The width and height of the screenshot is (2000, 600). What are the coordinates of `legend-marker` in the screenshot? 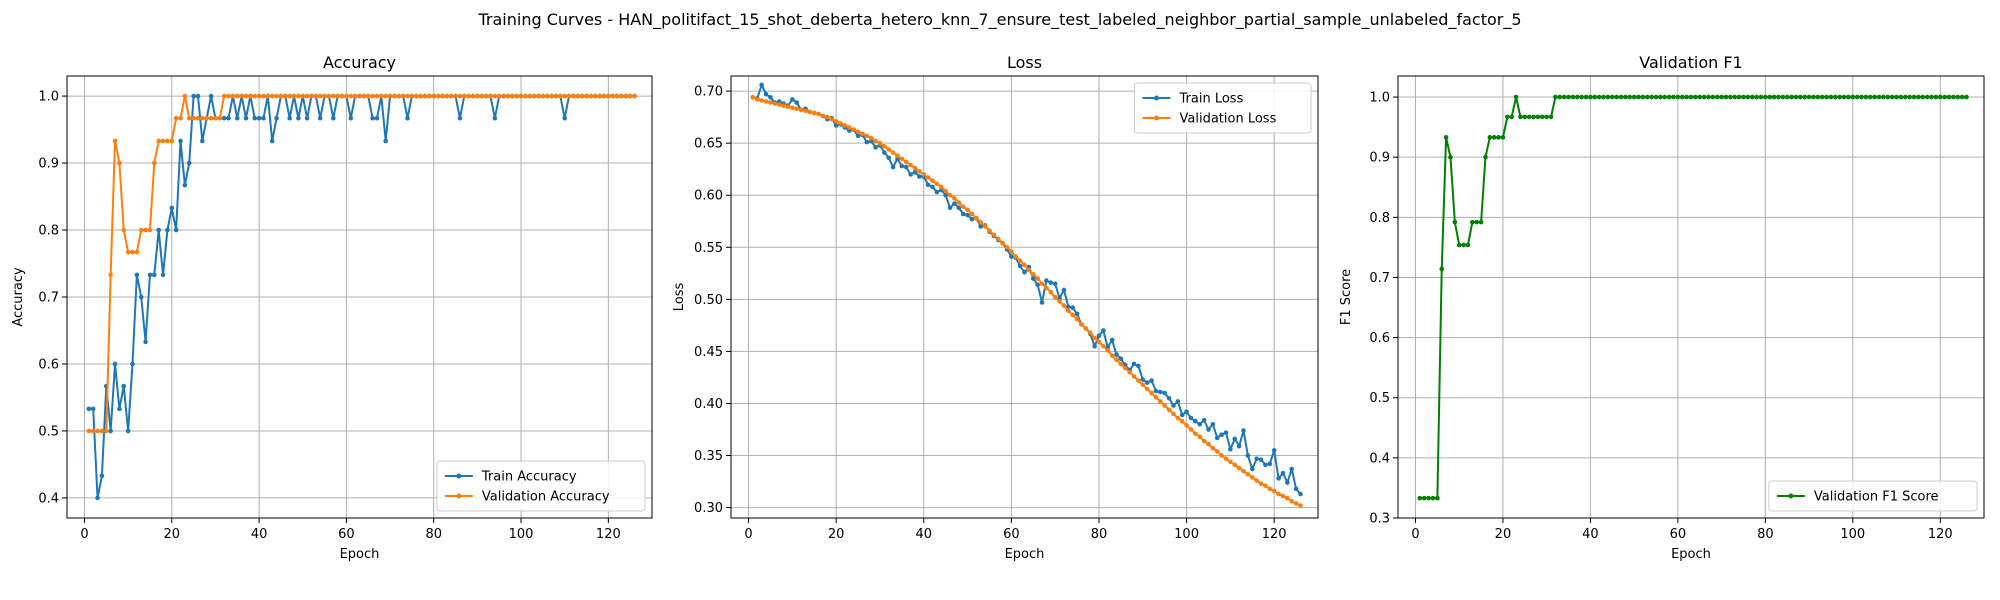 It's located at (1156, 98).